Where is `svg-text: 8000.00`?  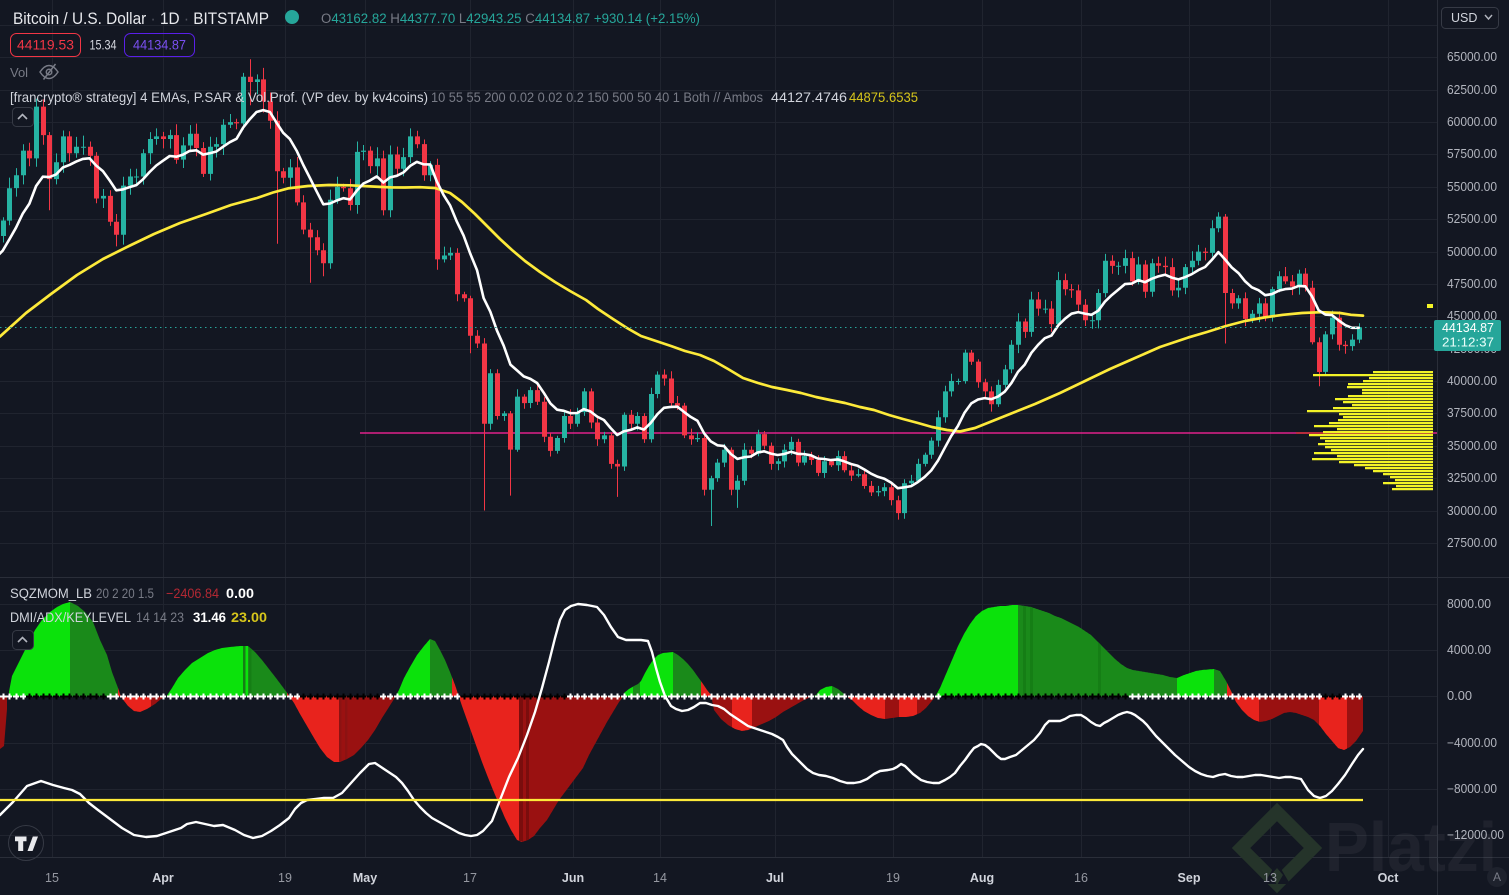
svg-text: 8000.00 is located at coordinates (1469, 604).